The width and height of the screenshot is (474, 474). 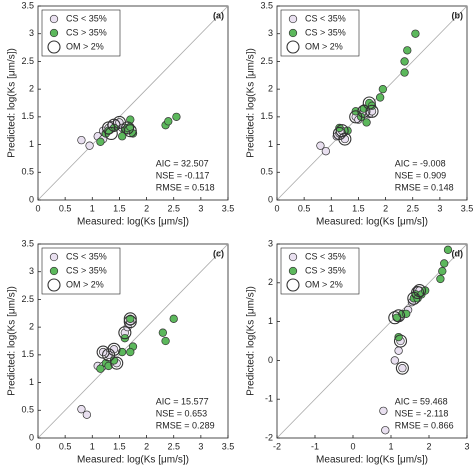 What do you see at coordinates (269, 399) in the screenshot?
I see `y-tick-label: -1` at bounding box center [269, 399].